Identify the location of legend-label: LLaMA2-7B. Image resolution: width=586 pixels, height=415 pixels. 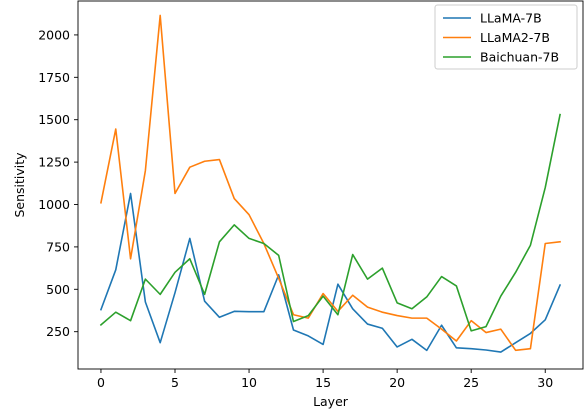
(515, 37).